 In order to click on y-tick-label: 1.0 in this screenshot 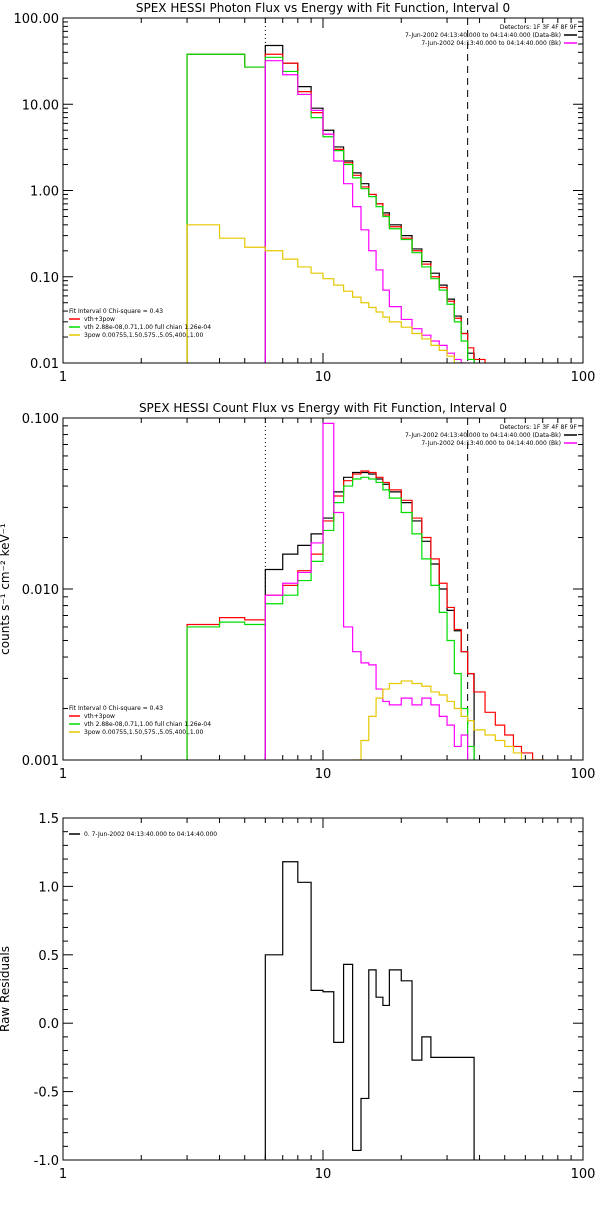, I will do `click(48, 887)`.